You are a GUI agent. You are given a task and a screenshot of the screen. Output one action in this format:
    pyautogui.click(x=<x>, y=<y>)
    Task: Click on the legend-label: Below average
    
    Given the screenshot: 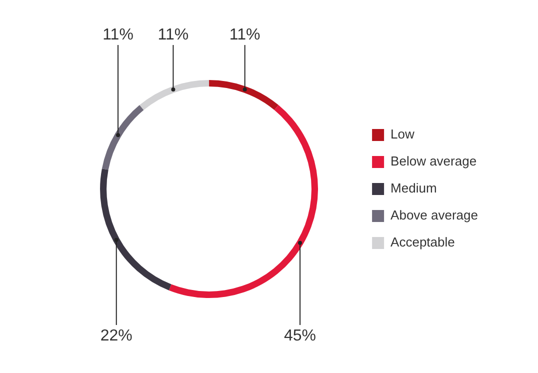 What is the action you would take?
    pyautogui.click(x=433, y=161)
    